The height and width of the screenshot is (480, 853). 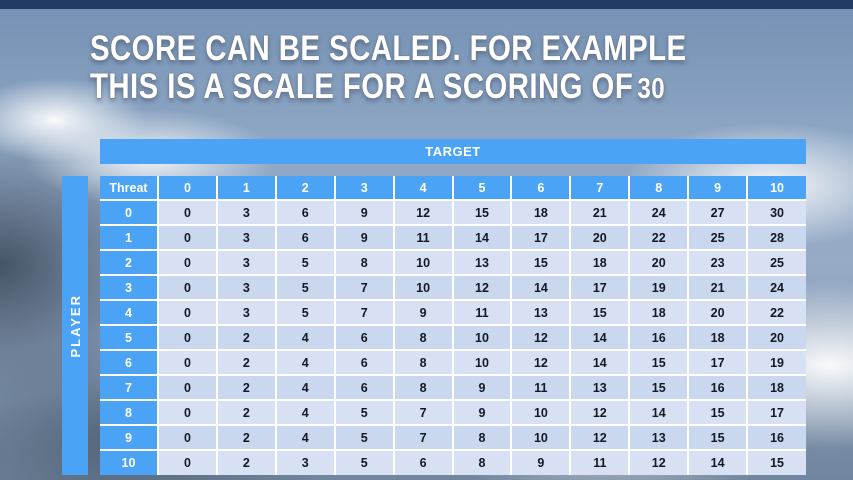 What do you see at coordinates (364, 188) in the screenshot?
I see `target-column-header: 3` at bounding box center [364, 188].